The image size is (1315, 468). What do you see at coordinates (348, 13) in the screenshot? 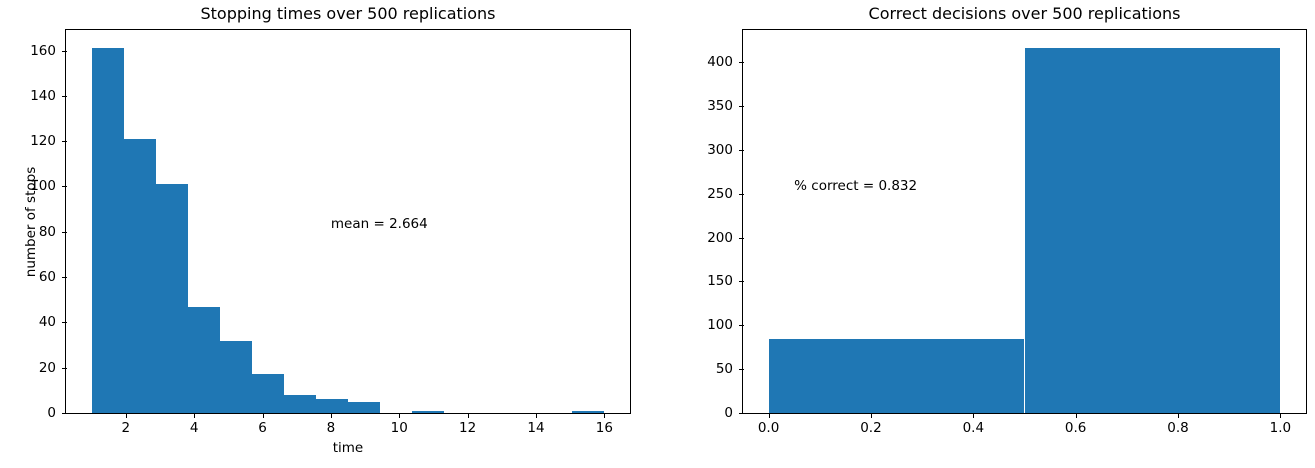
I see `axes-title: Stopping times over 500 replications` at bounding box center [348, 13].